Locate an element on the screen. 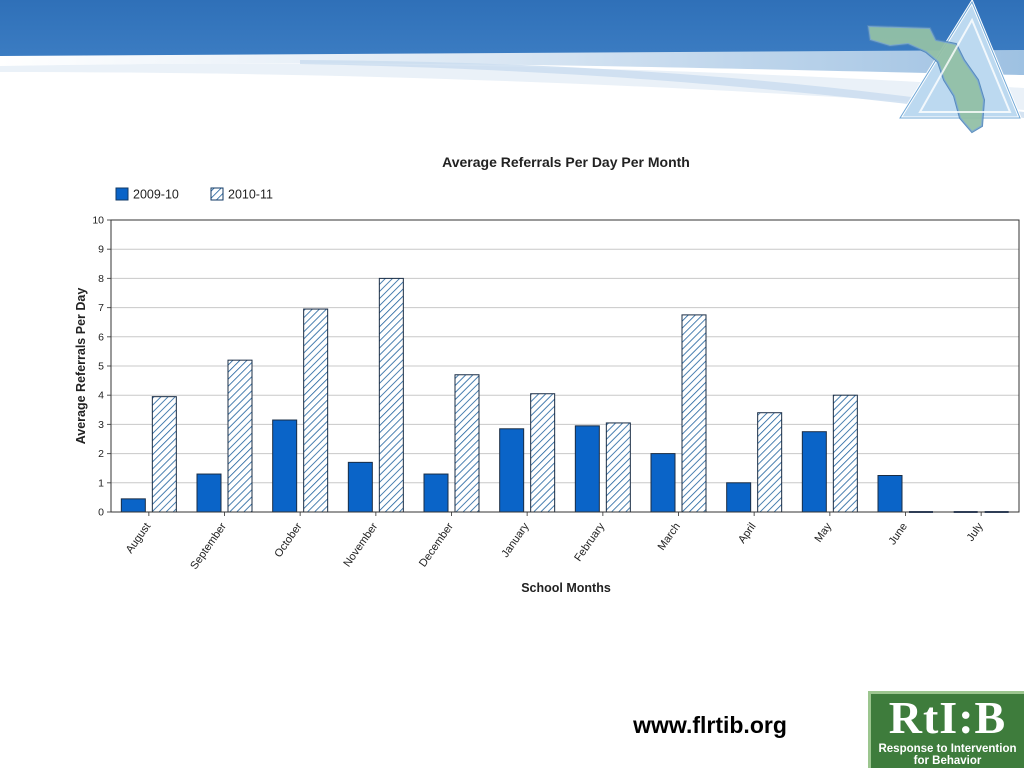 The height and width of the screenshot is (768, 1024). rtib-logo-line1: Response to Intervention is located at coordinates (947, 749).